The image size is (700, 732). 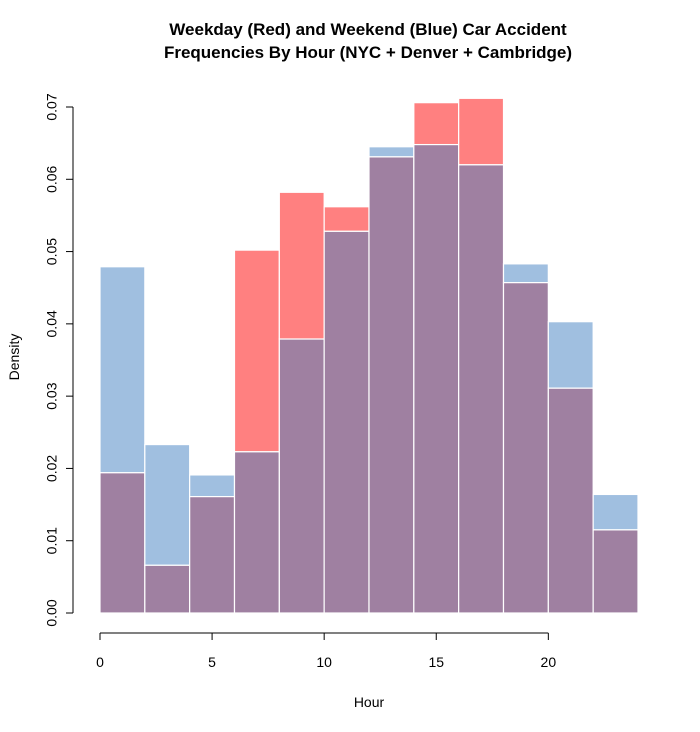 I want to click on y-tick-label: 0.01, so click(x=52, y=540).